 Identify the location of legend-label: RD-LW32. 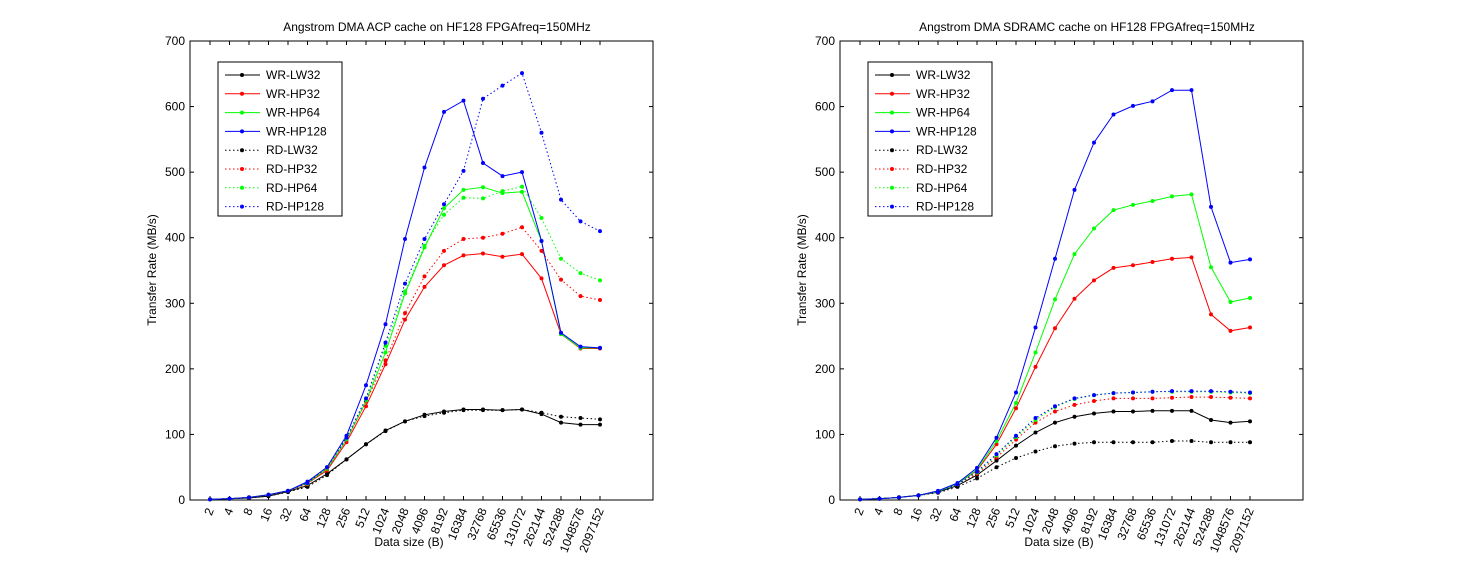
(292, 150).